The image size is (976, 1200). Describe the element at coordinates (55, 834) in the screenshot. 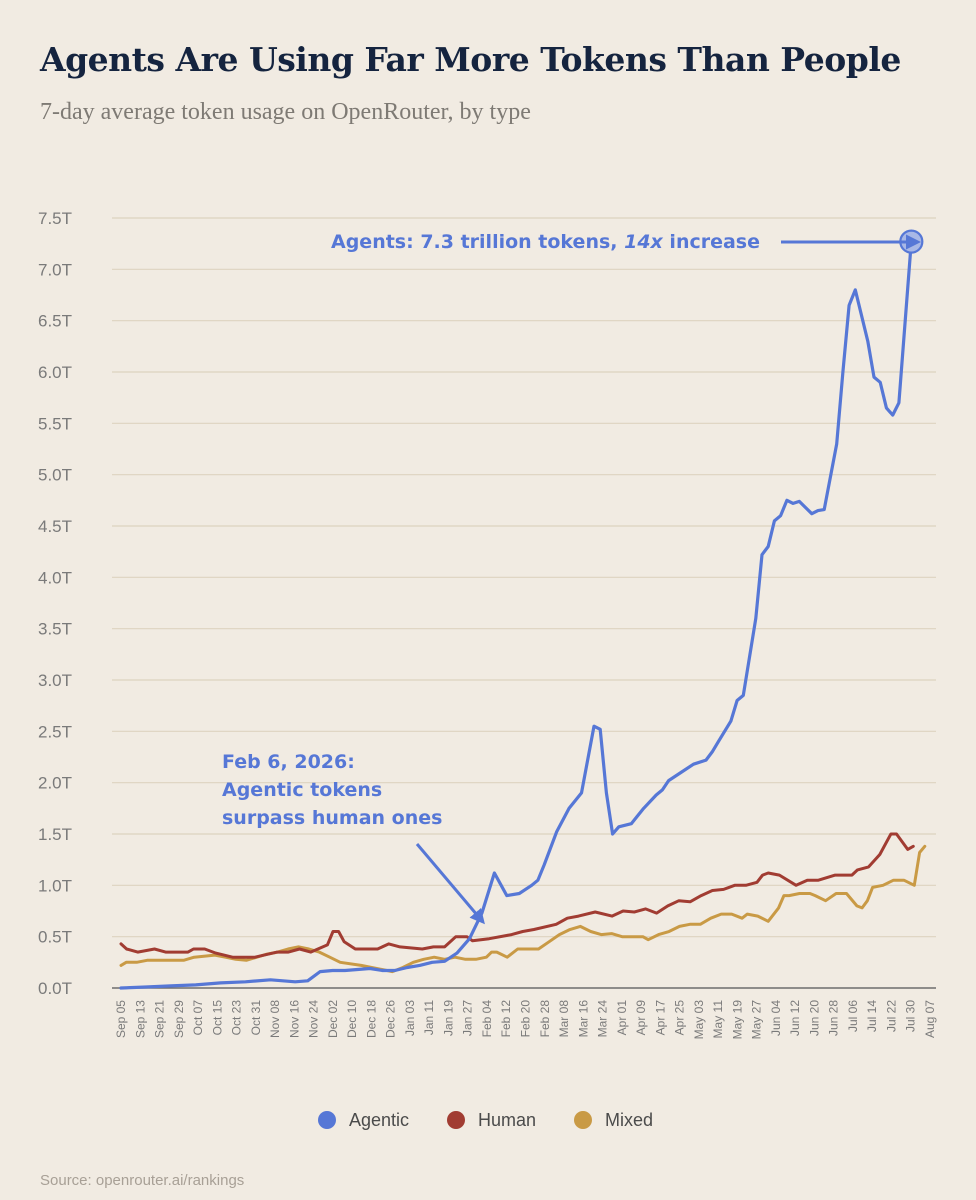

I see `y-tick-label: 1.5T` at that location.